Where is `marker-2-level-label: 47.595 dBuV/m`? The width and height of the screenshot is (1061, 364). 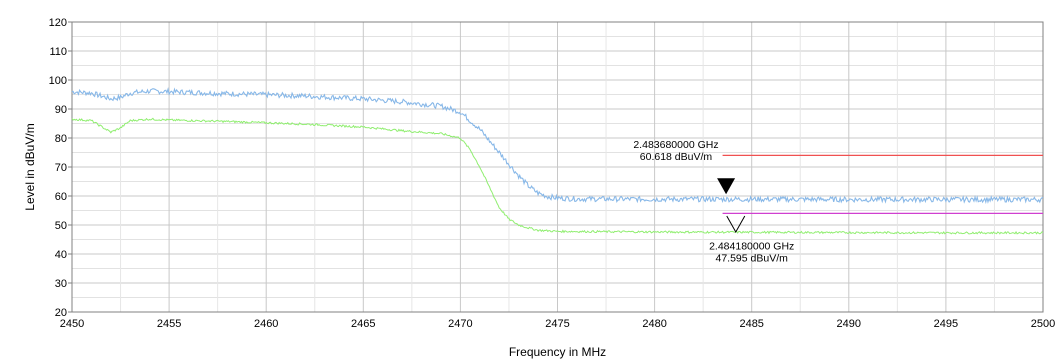
marker-2-level-label: 47.595 dBuV/m is located at coordinates (752, 258).